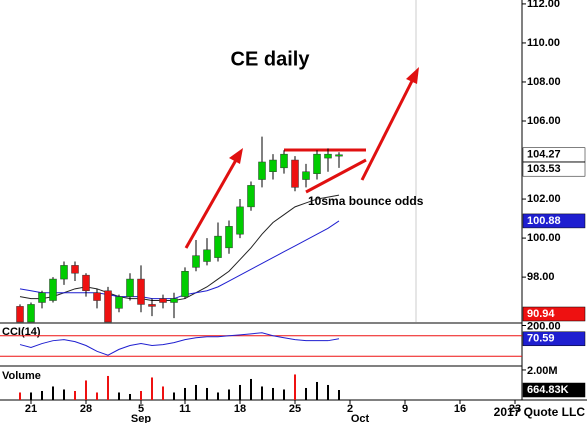 The width and height of the screenshot is (587, 423). I want to click on x-tick-label: 23, so click(515, 409).